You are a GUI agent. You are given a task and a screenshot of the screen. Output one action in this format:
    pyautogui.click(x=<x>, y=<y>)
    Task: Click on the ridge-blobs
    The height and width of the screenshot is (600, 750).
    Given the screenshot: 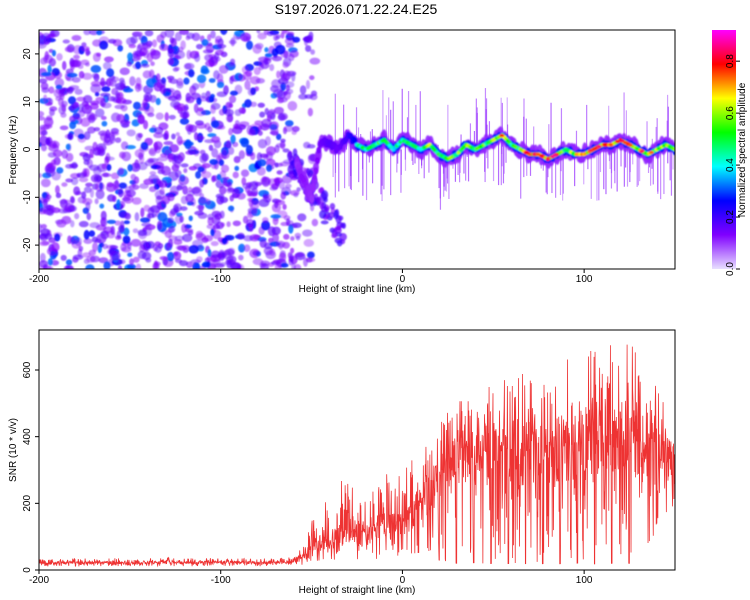 What is the action you would take?
    pyautogui.click(x=484, y=165)
    